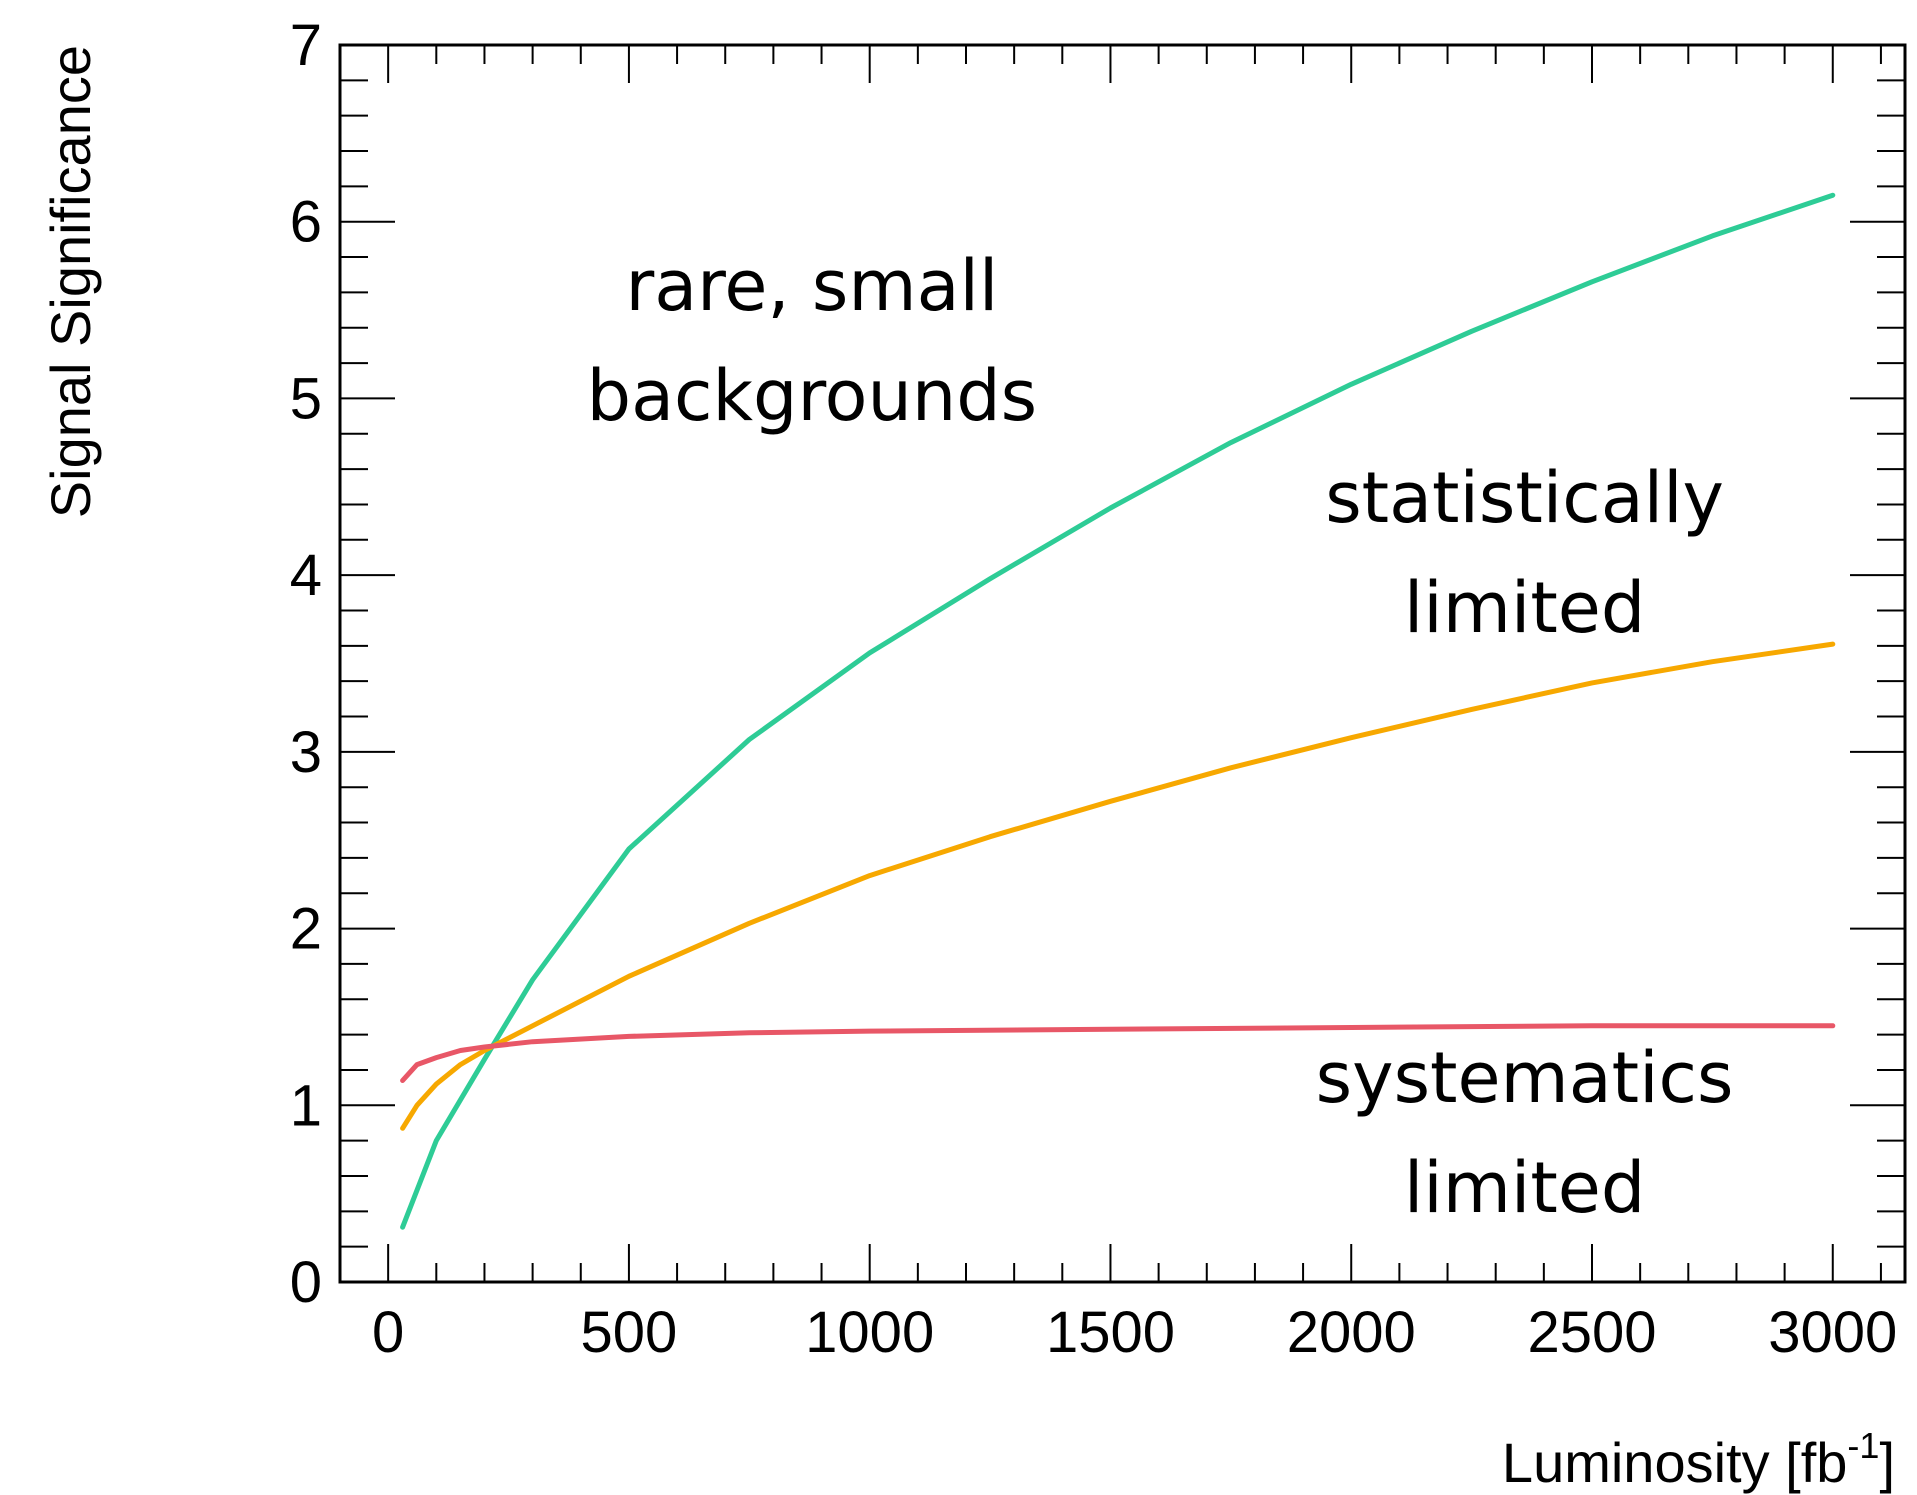 The image size is (1917, 1495). I want to click on x-tick-label: 1000, so click(869, 1332).